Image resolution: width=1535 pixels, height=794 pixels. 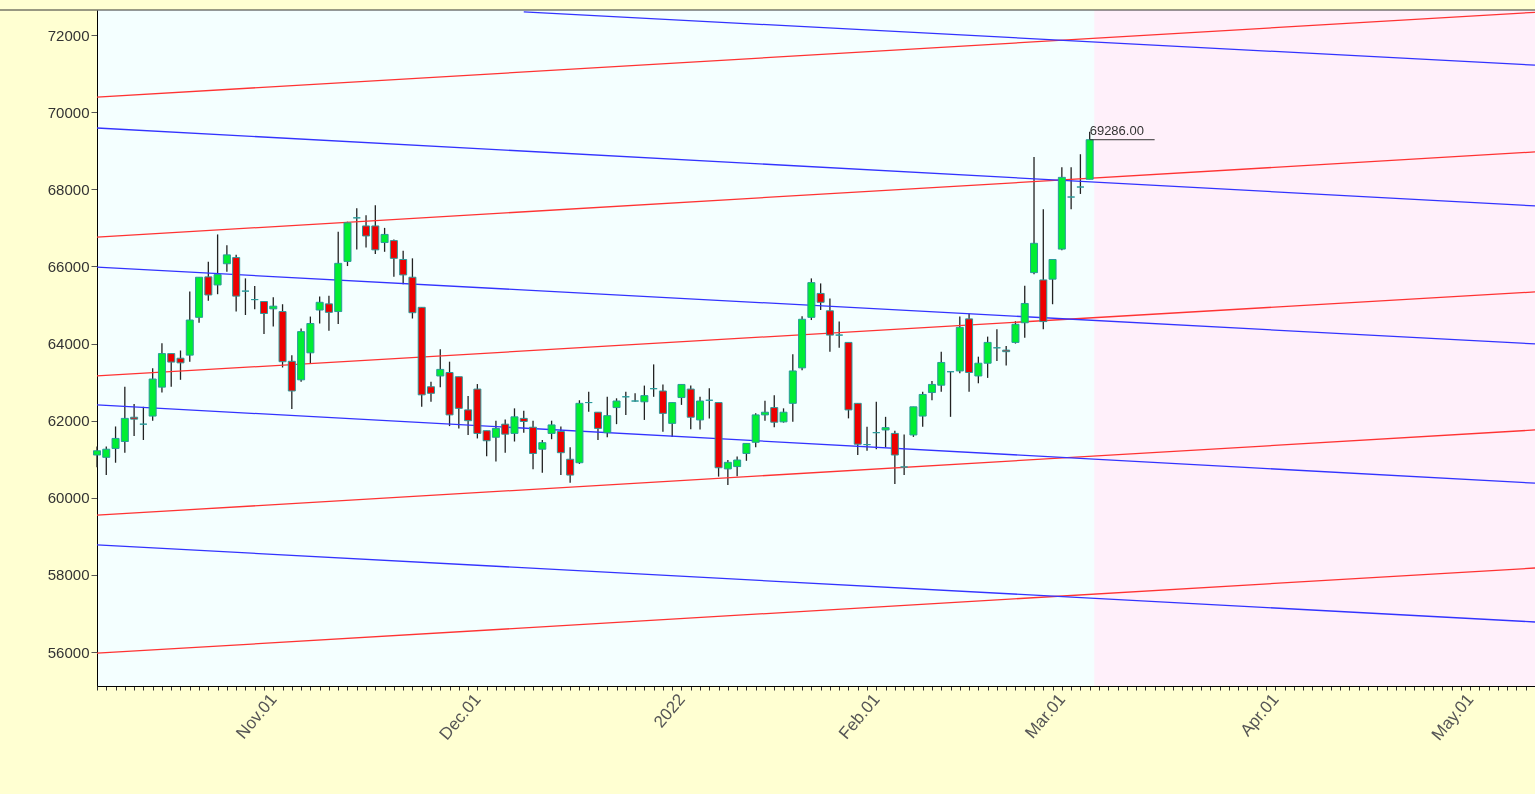 I want to click on y-tick-label: 56000, so click(x=68, y=652).